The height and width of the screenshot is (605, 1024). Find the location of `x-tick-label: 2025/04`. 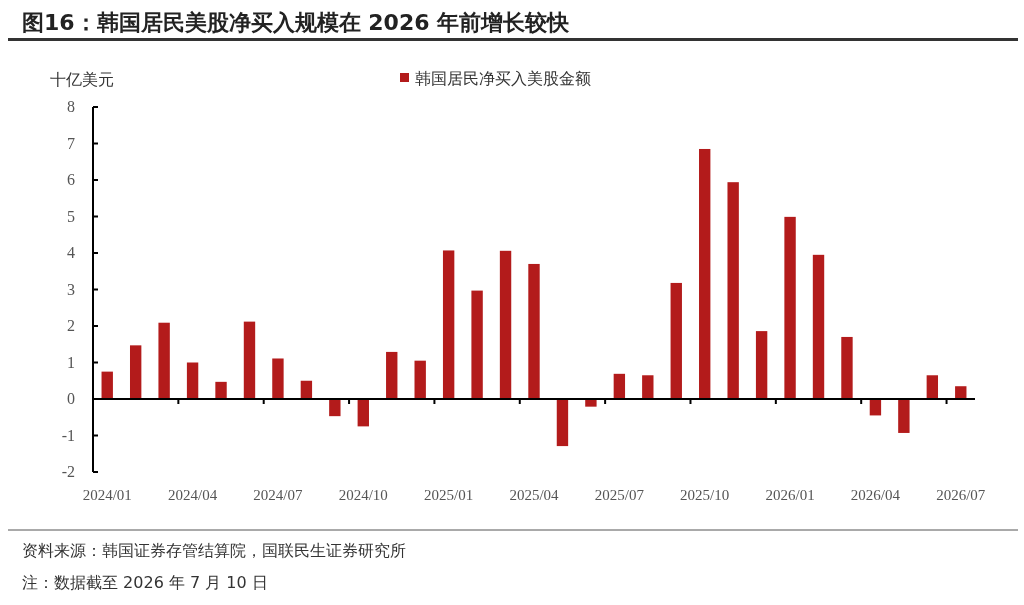

x-tick-label: 2025/04 is located at coordinates (534, 495).